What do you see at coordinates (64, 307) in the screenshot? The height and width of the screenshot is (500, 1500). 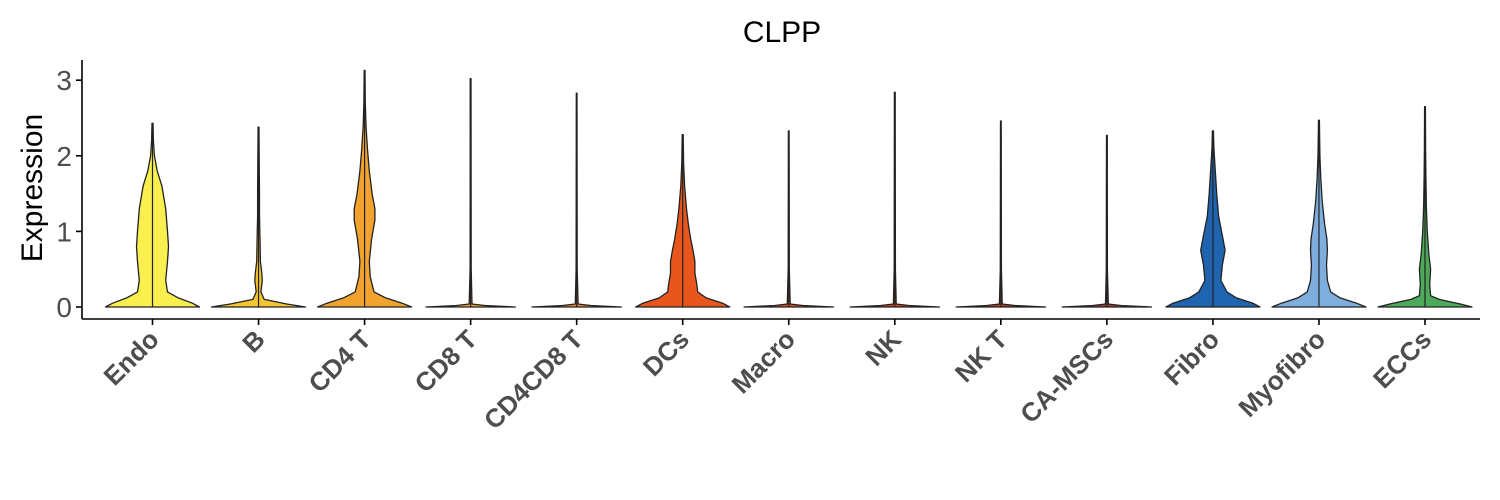 I see `y-tick-label: 0` at bounding box center [64, 307].